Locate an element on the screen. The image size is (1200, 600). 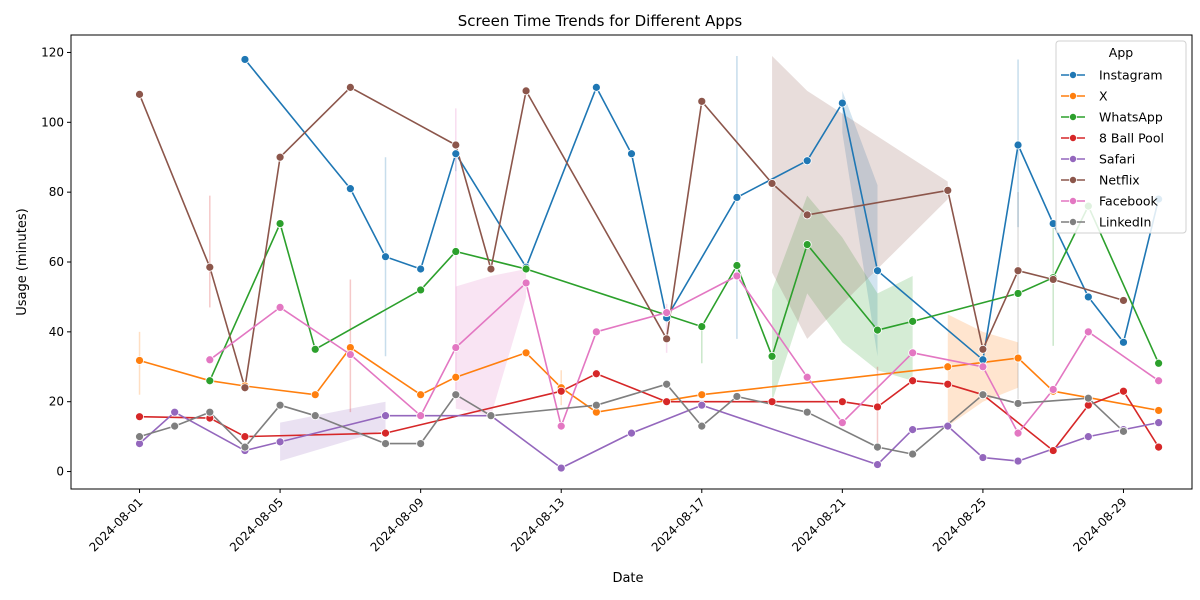
legend-box is located at coordinates (1121, 137).